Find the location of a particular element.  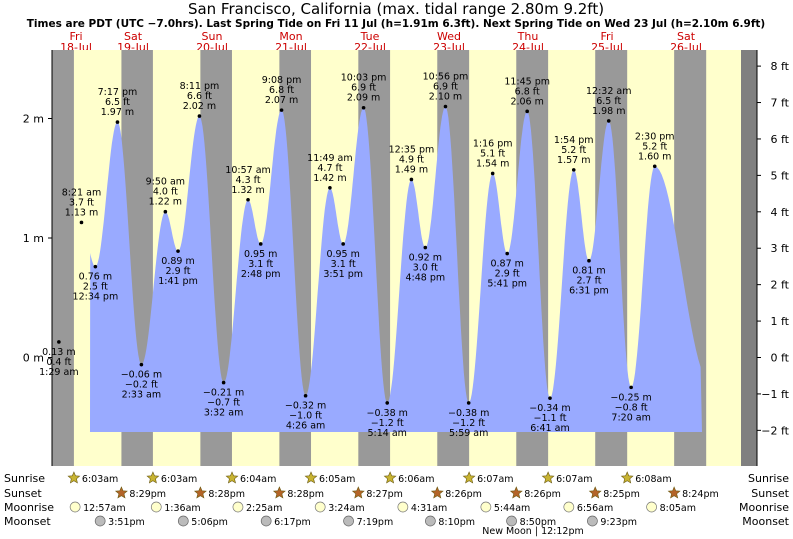

sunset-time: 8:24pm is located at coordinates (700, 494).